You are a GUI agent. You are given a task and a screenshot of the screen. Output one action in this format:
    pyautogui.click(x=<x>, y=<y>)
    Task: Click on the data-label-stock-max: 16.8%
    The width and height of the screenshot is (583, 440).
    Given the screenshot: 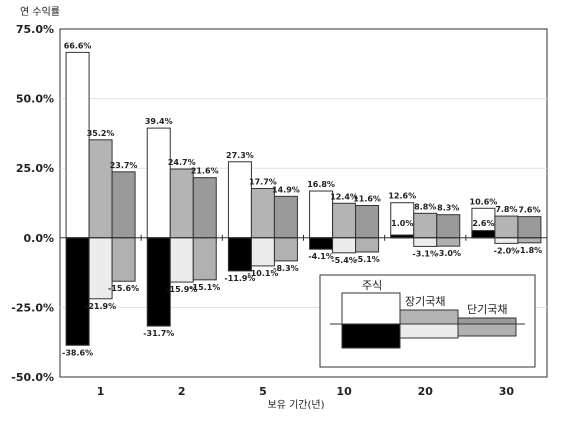 What is the action you would take?
    pyautogui.click(x=321, y=184)
    